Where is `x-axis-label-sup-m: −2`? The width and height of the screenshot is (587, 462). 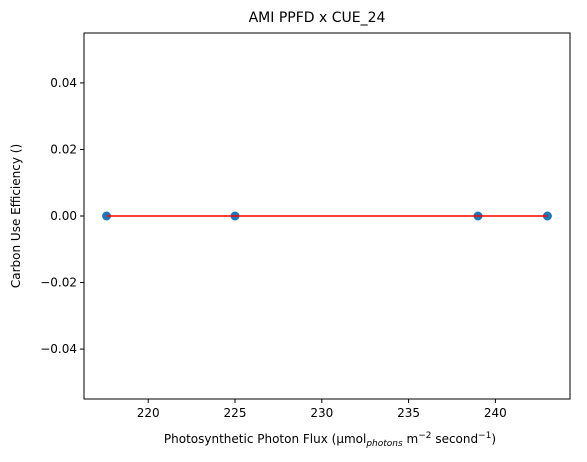
x-axis-label-sup-m: −2 is located at coordinates (424, 436).